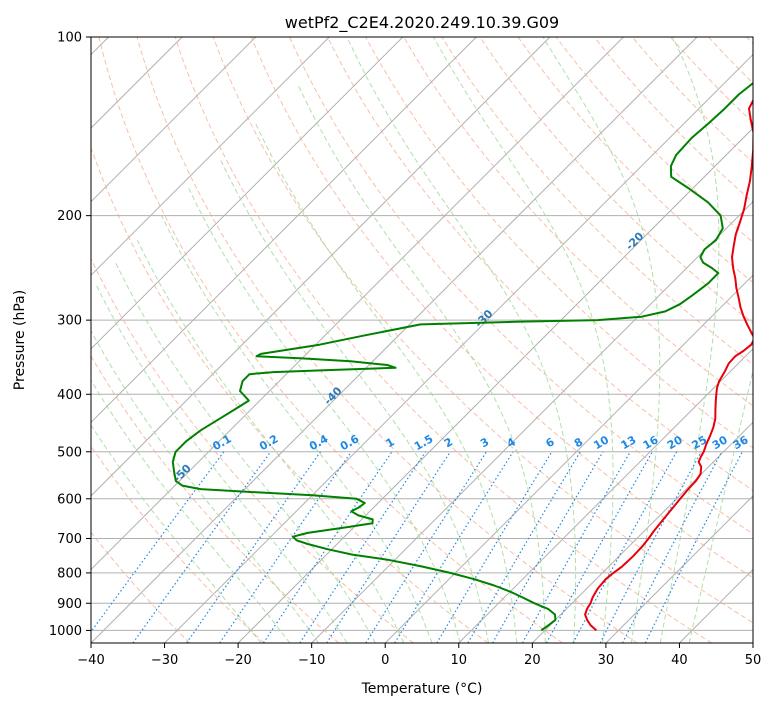  Describe the element at coordinates (385, 660) in the screenshot. I see `x-tick-label: 0` at that location.